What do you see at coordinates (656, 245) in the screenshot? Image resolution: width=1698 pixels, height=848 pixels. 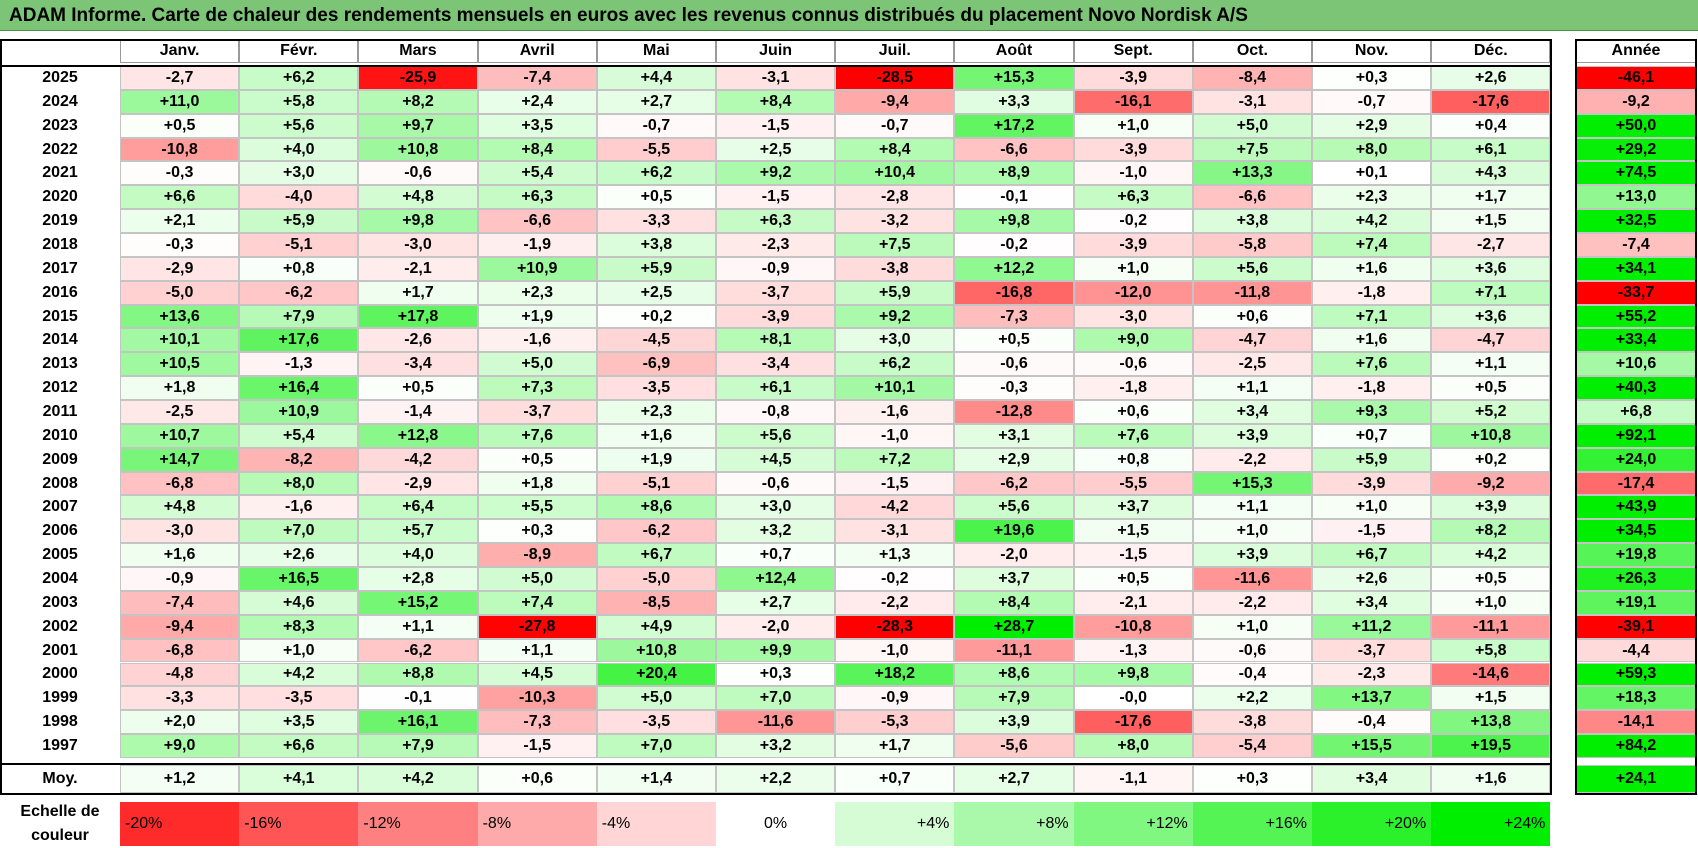 I see `heatmap-cell: +3,8` at bounding box center [656, 245].